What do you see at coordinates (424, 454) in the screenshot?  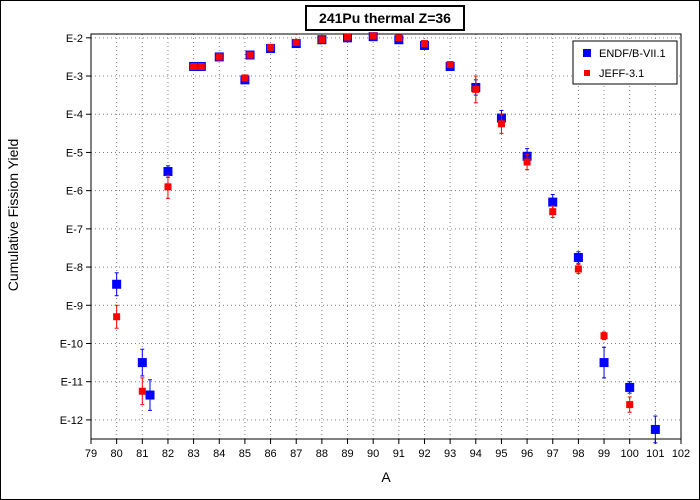 I see `x-tick-label: 92` at bounding box center [424, 454].